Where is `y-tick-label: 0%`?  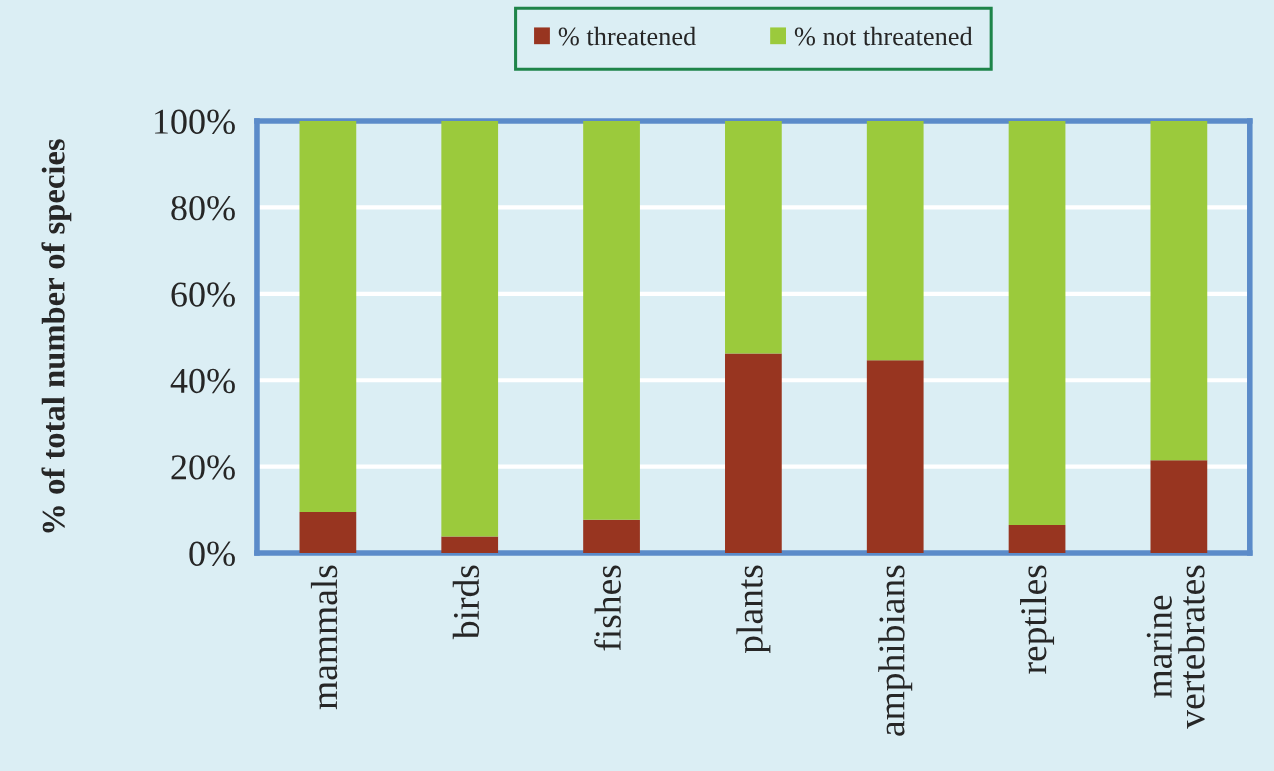 y-tick-label: 0% is located at coordinates (212, 554).